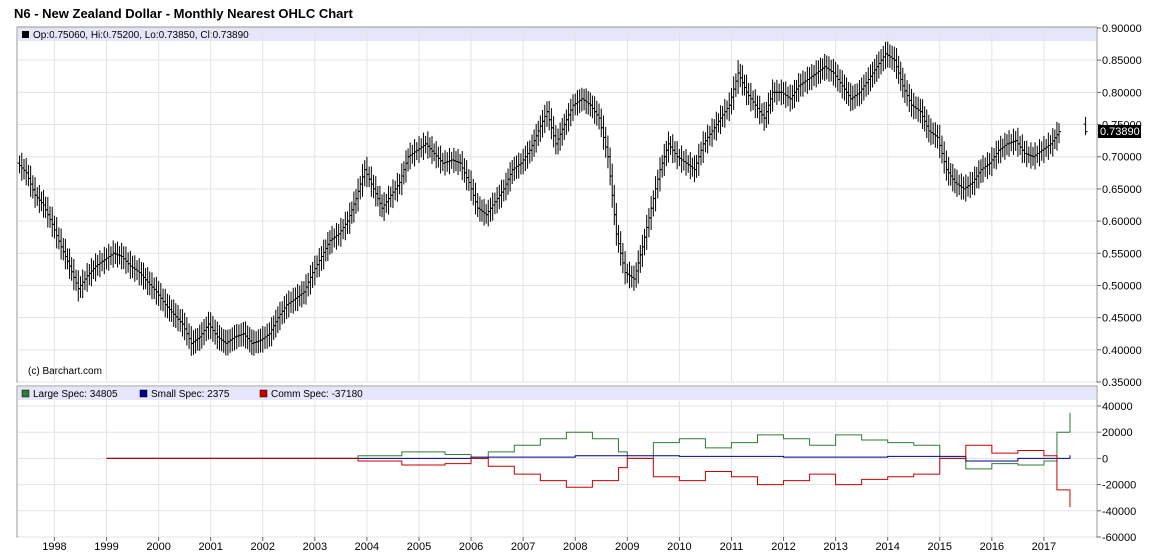  I want to click on last-price-label: 0.73890, so click(1120, 132).